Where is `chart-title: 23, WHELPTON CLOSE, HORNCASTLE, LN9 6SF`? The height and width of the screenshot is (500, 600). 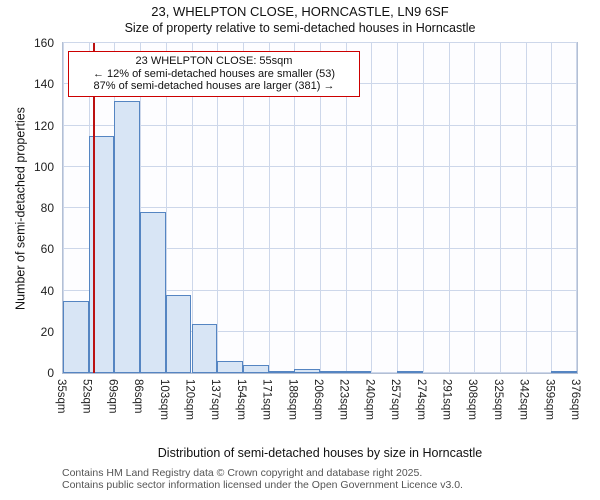
chart-title: 23, WHELPTON CLOSE, HORNCASTLE, LN9 6SF is located at coordinates (300, 11).